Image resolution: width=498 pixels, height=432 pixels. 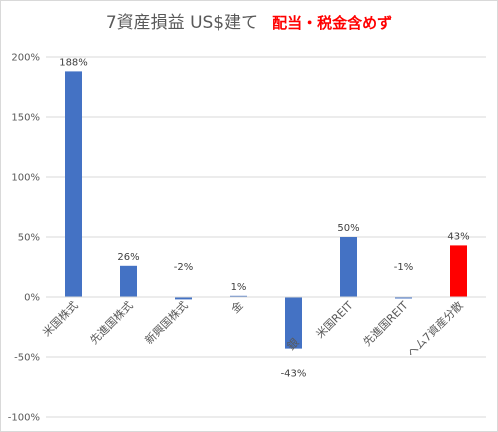 What do you see at coordinates (73, 62) in the screenshot?
I see `data-label: 188%` at bounding box center [73, 62].